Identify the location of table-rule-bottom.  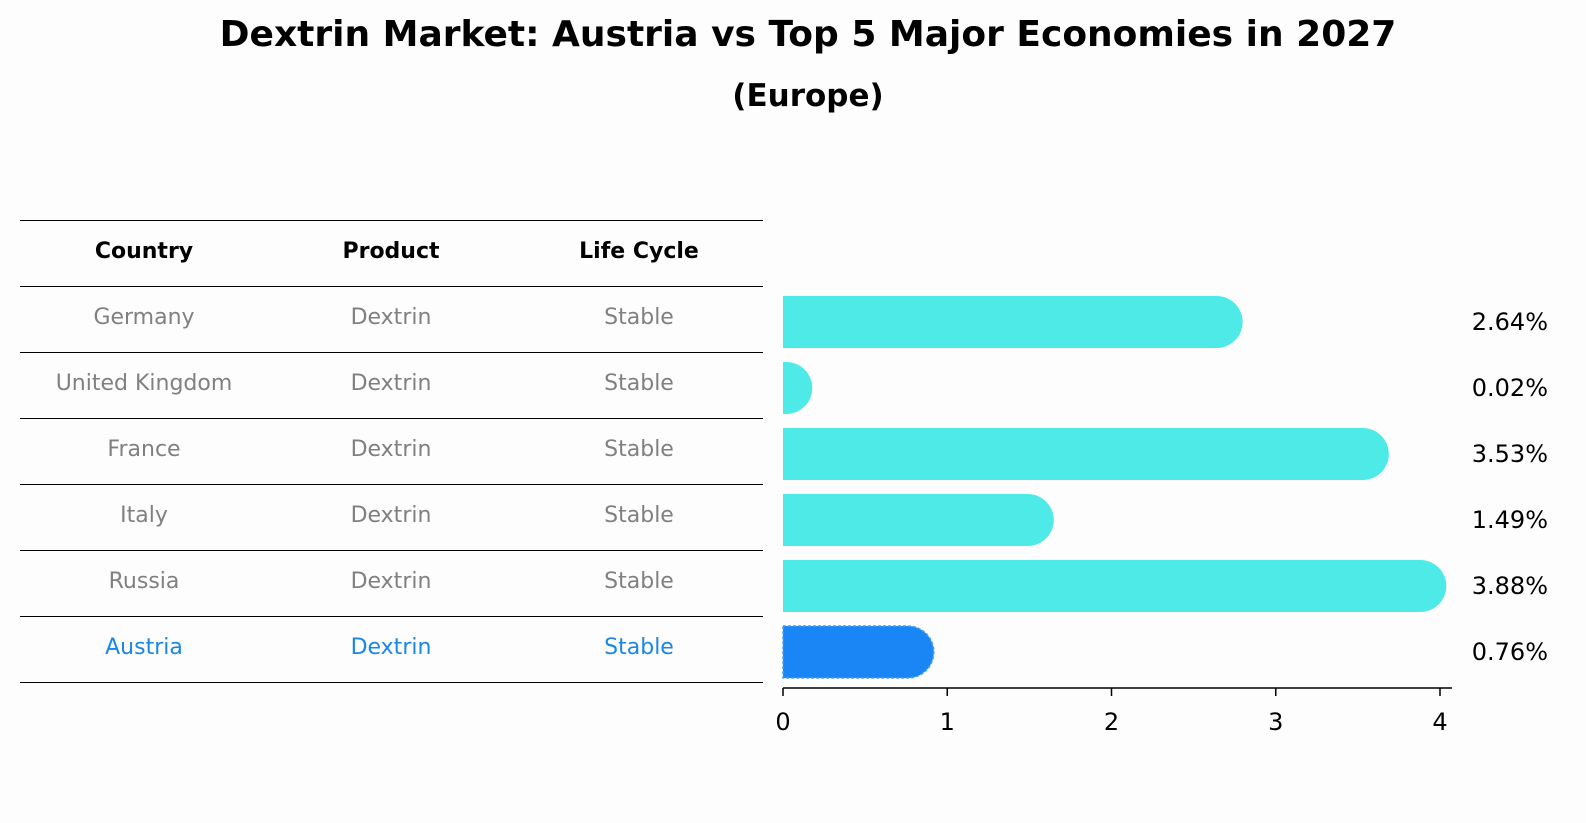
(391, 682).